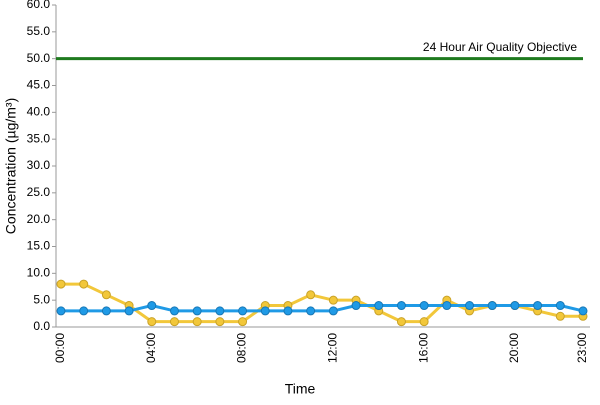 Image resolution: width=600 pixels, height=405 pixels. What do you see at coordinates (11, 166) in the screenshot?
I see `y-axis-title: Concentration (µg/m³)` at bounding box center [11, 166].